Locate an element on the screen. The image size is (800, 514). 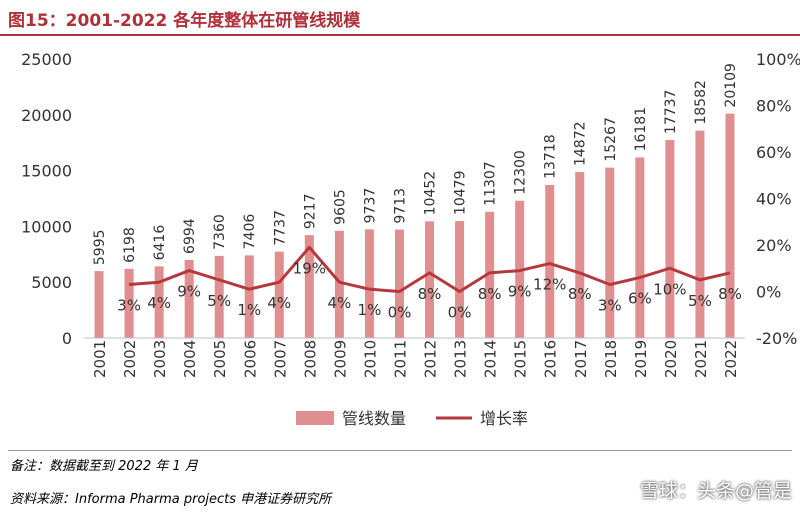
x-tick-label: 2015 is located at coordinates (521, 359).